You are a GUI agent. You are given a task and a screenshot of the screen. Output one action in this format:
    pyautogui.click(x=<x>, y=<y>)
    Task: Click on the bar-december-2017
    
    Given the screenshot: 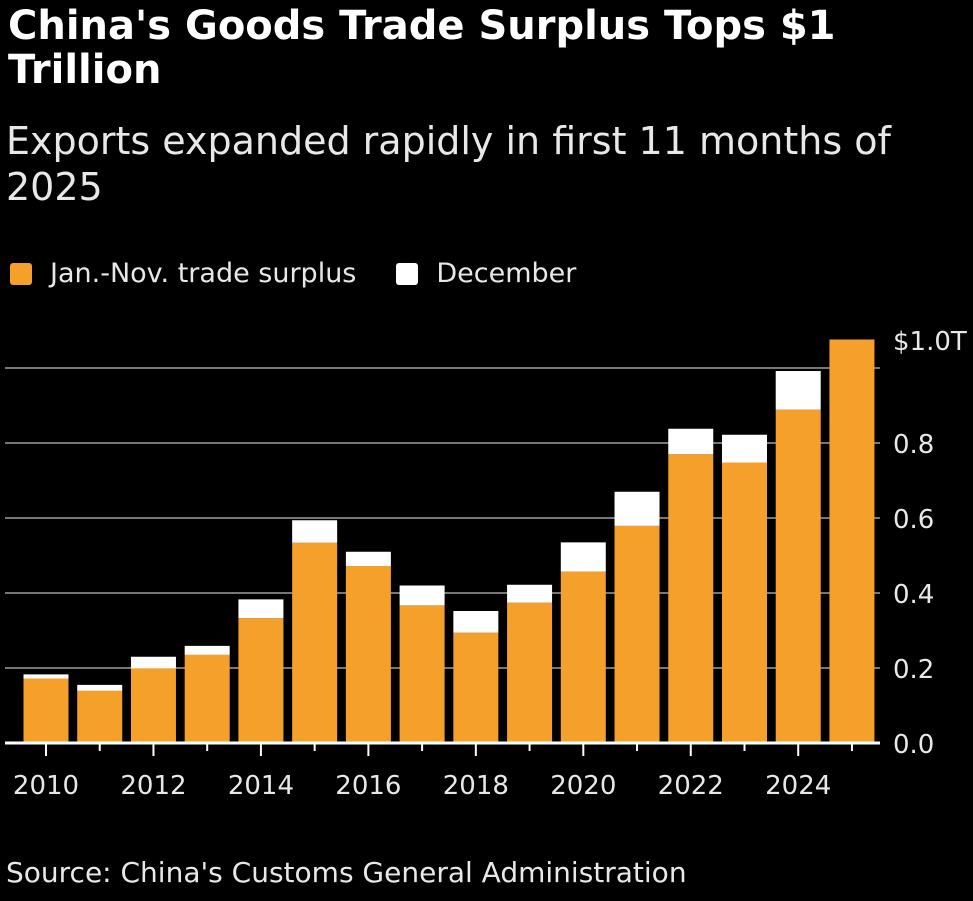 What is the action you would take?
    pyautogui.click(x=422, y=595)
    